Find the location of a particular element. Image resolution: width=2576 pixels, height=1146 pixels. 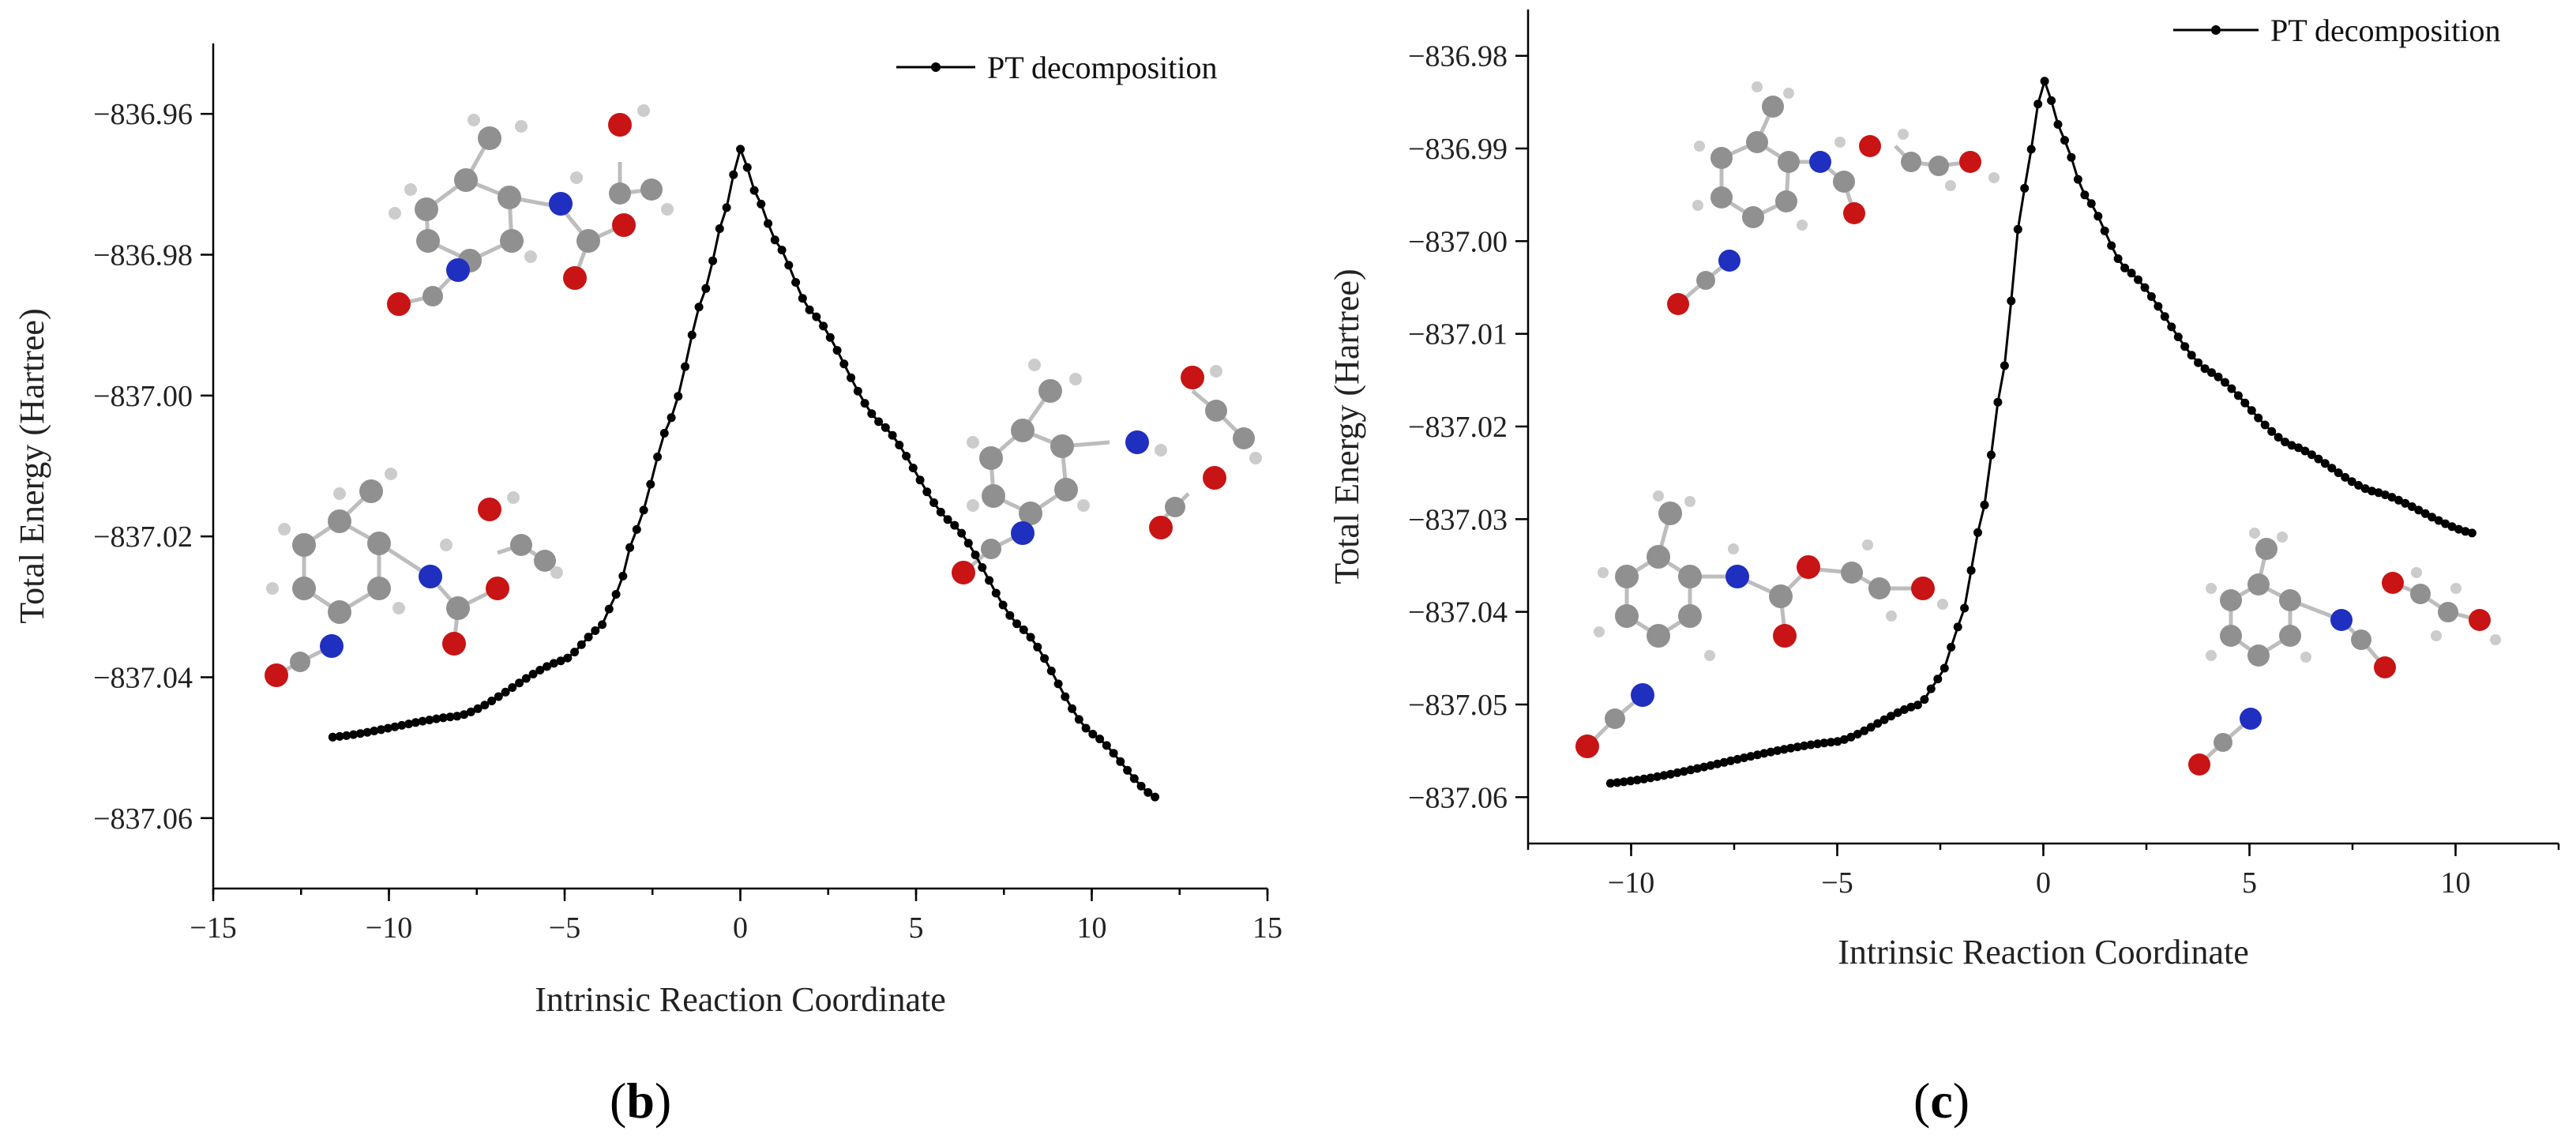

y-tick-label: −837.00 is located at coordinates (1458, 241).